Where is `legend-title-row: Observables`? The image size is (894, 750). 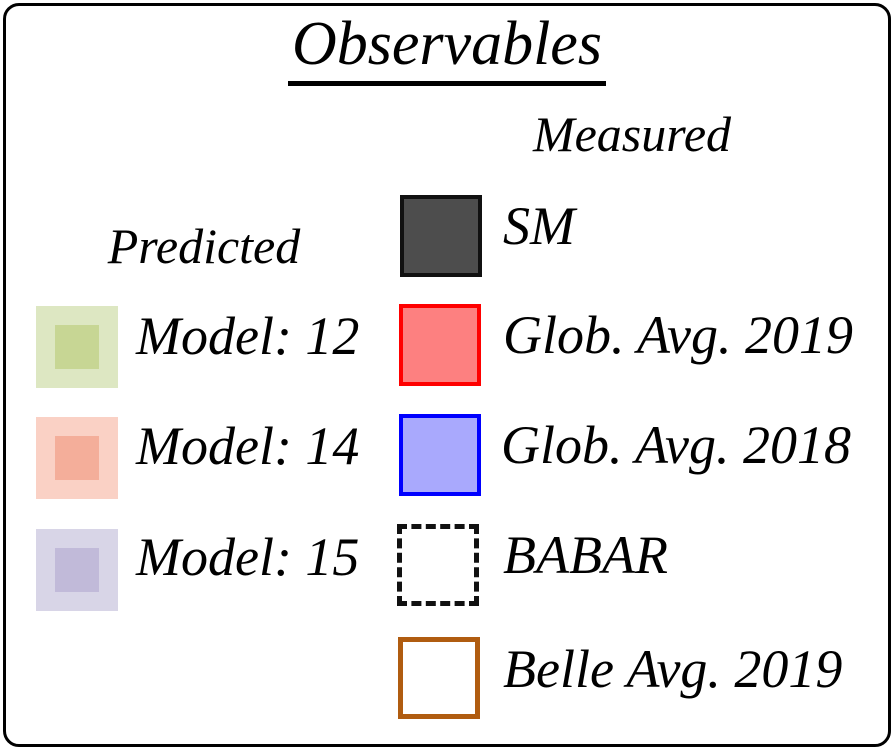
legend-title-row: Observables is located at coordinates (447, 49).